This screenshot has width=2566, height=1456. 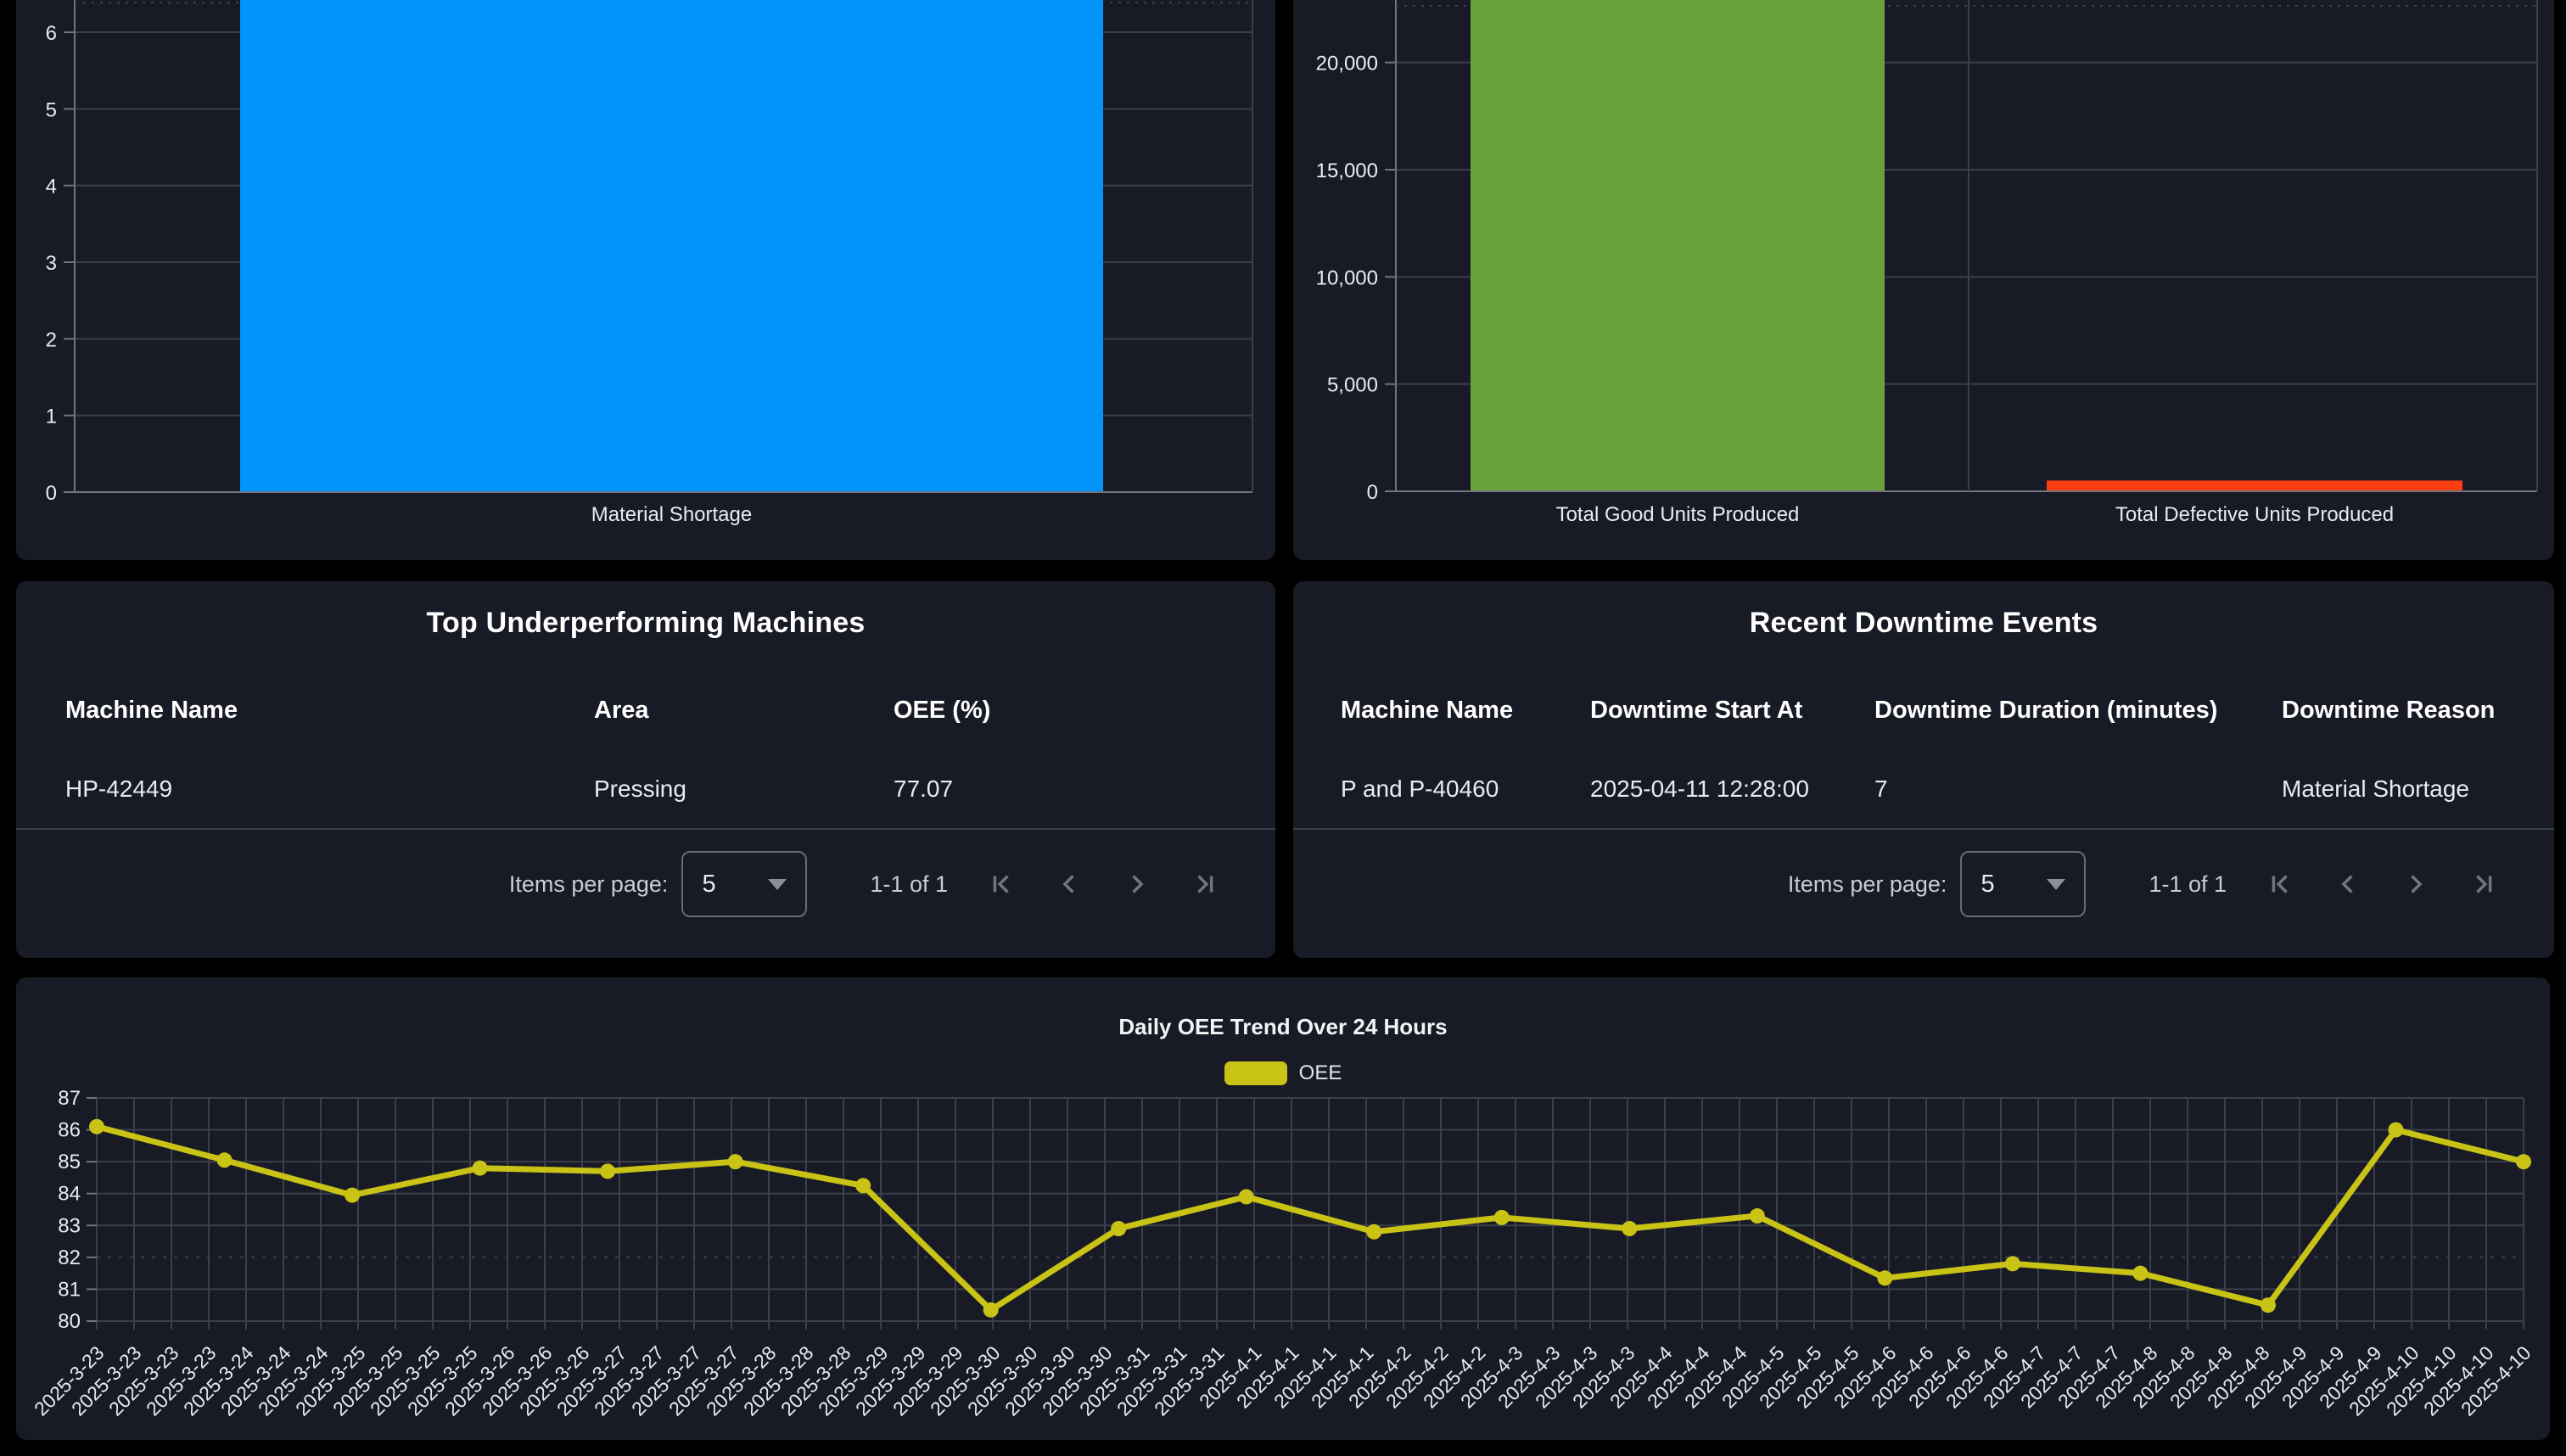 I want to click on cell-machine-name: P and P-40460, so click(x=1420, y=789).